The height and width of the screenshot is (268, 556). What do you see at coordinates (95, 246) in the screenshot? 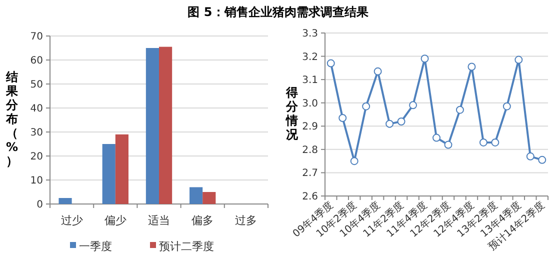
I see `legend-label: 一季度` at bounding box center [95, 246].